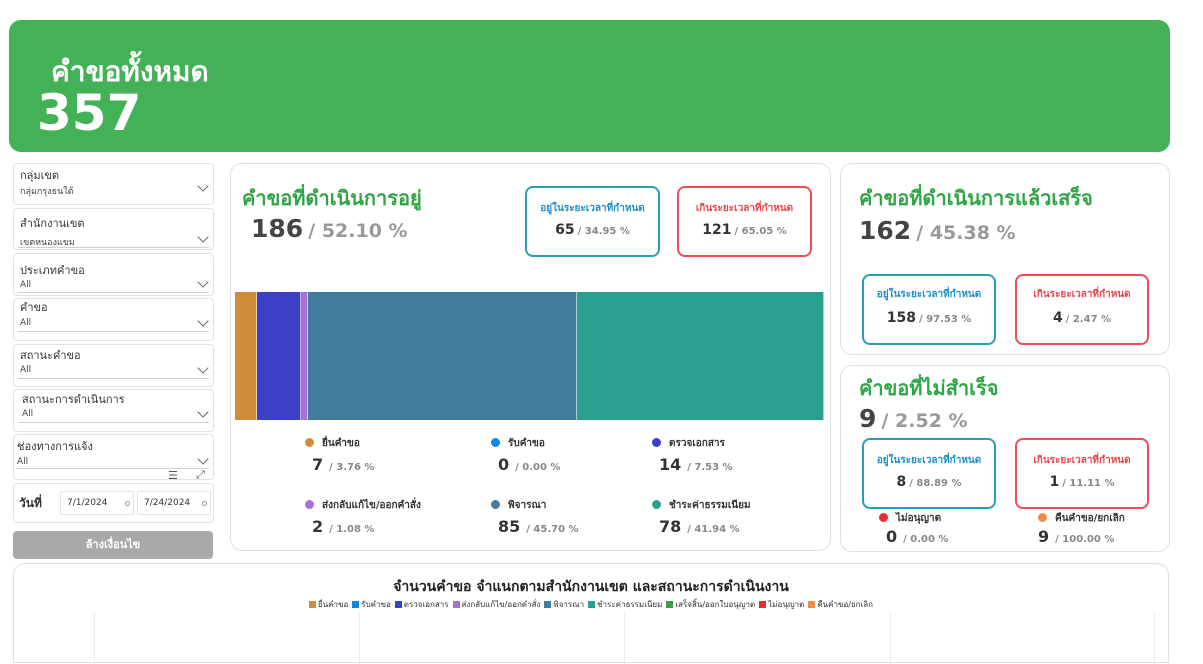  I want to click on status-label: รับคำขอ, so click(526, 443).